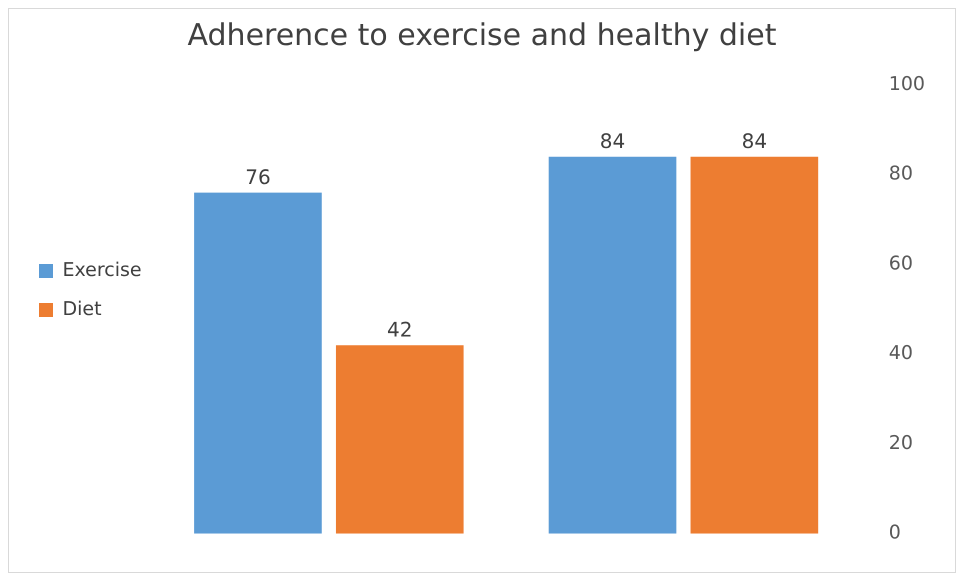 Image resolution: width=964 pixels, height=581 pixels. Describe the element at coordinates (900, 263) in the screenshot. I see `y-tick-label: 60` at that location.